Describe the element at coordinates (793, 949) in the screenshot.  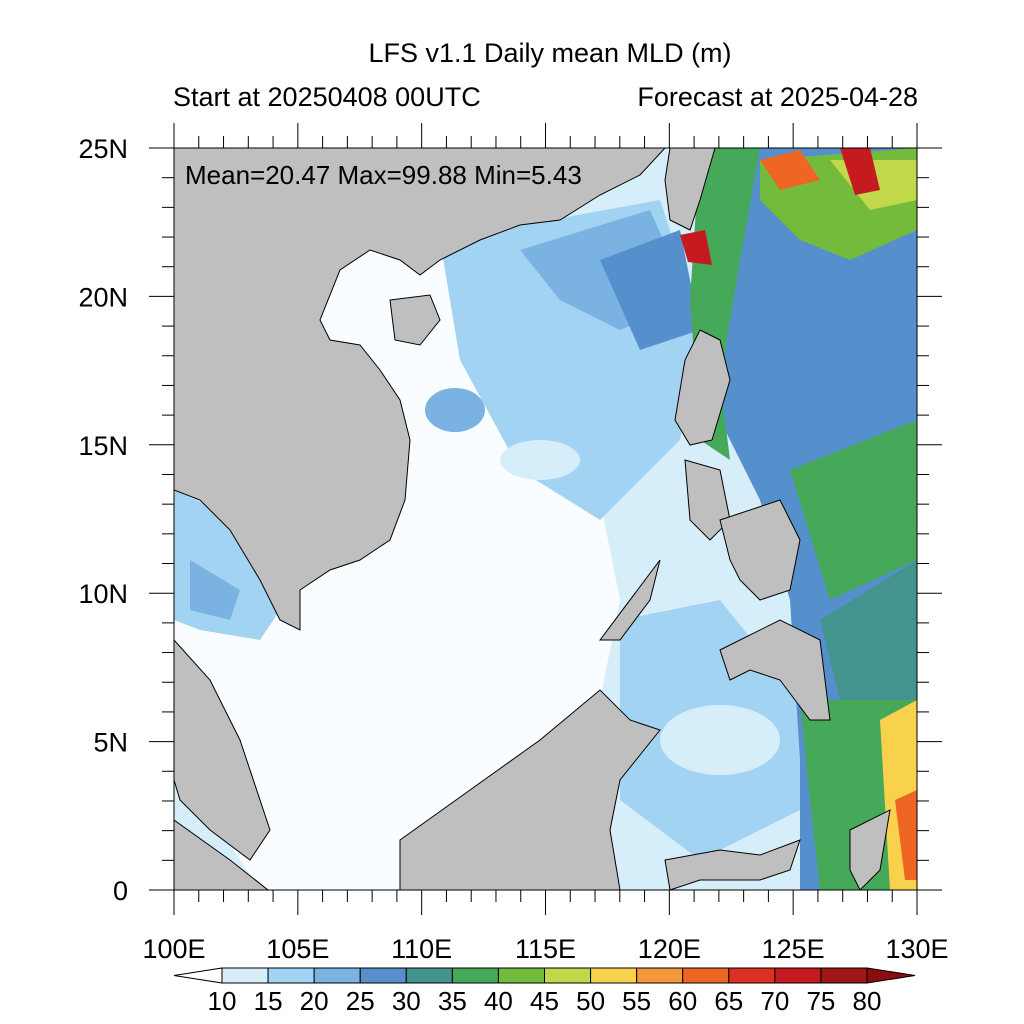
I see `lon-label: 125E` at that location.